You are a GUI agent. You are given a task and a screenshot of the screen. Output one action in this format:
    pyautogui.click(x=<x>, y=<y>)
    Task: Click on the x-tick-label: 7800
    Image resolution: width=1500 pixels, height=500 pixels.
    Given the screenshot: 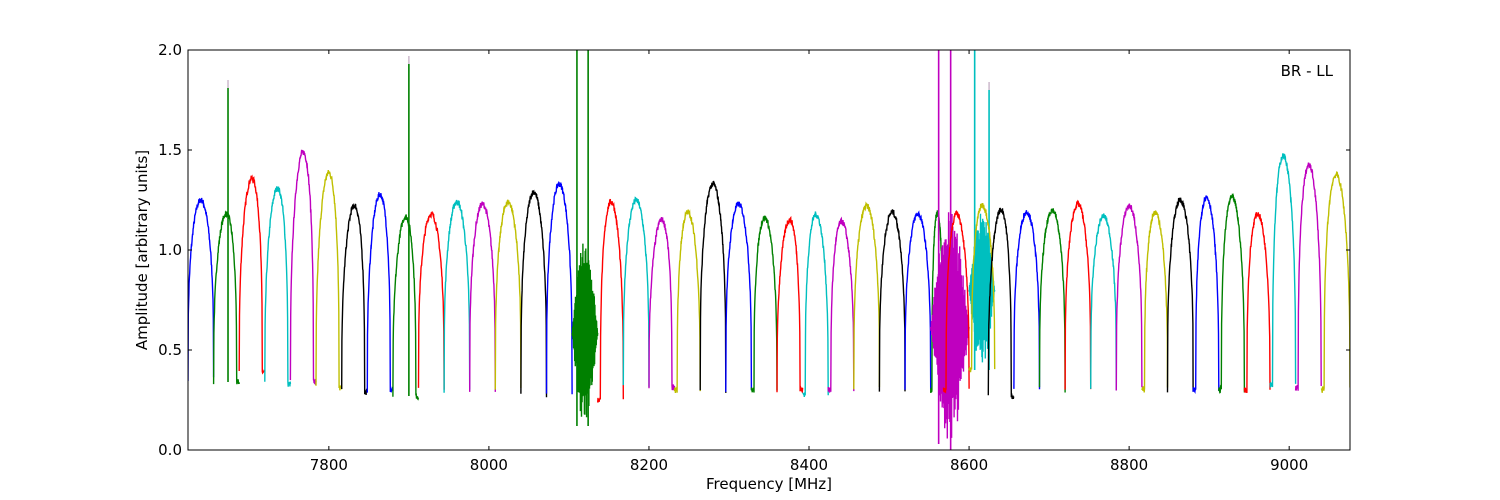 What is the action you would take?
    pyautogui.click(x=329, y=465)
    